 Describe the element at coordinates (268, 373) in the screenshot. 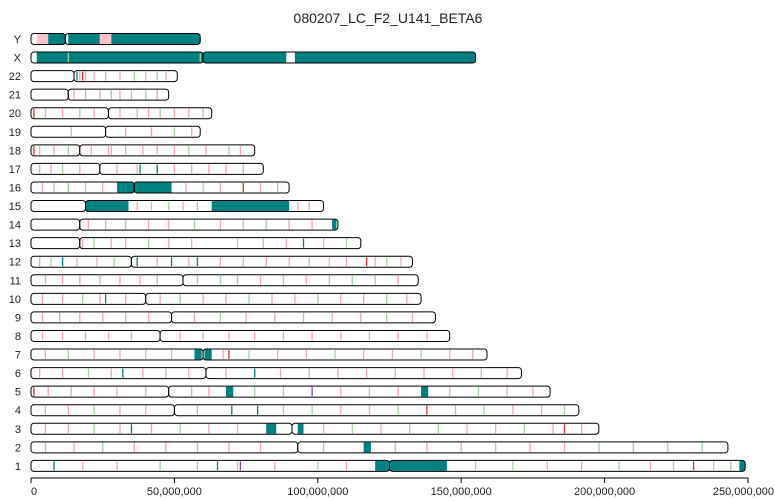

I see `chromosome-6: 6` at that location.